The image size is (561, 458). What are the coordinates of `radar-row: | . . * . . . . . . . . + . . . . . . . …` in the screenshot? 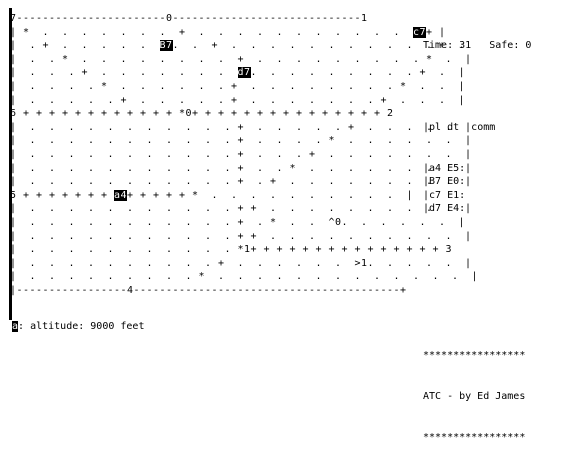 It's located at (244, 60).